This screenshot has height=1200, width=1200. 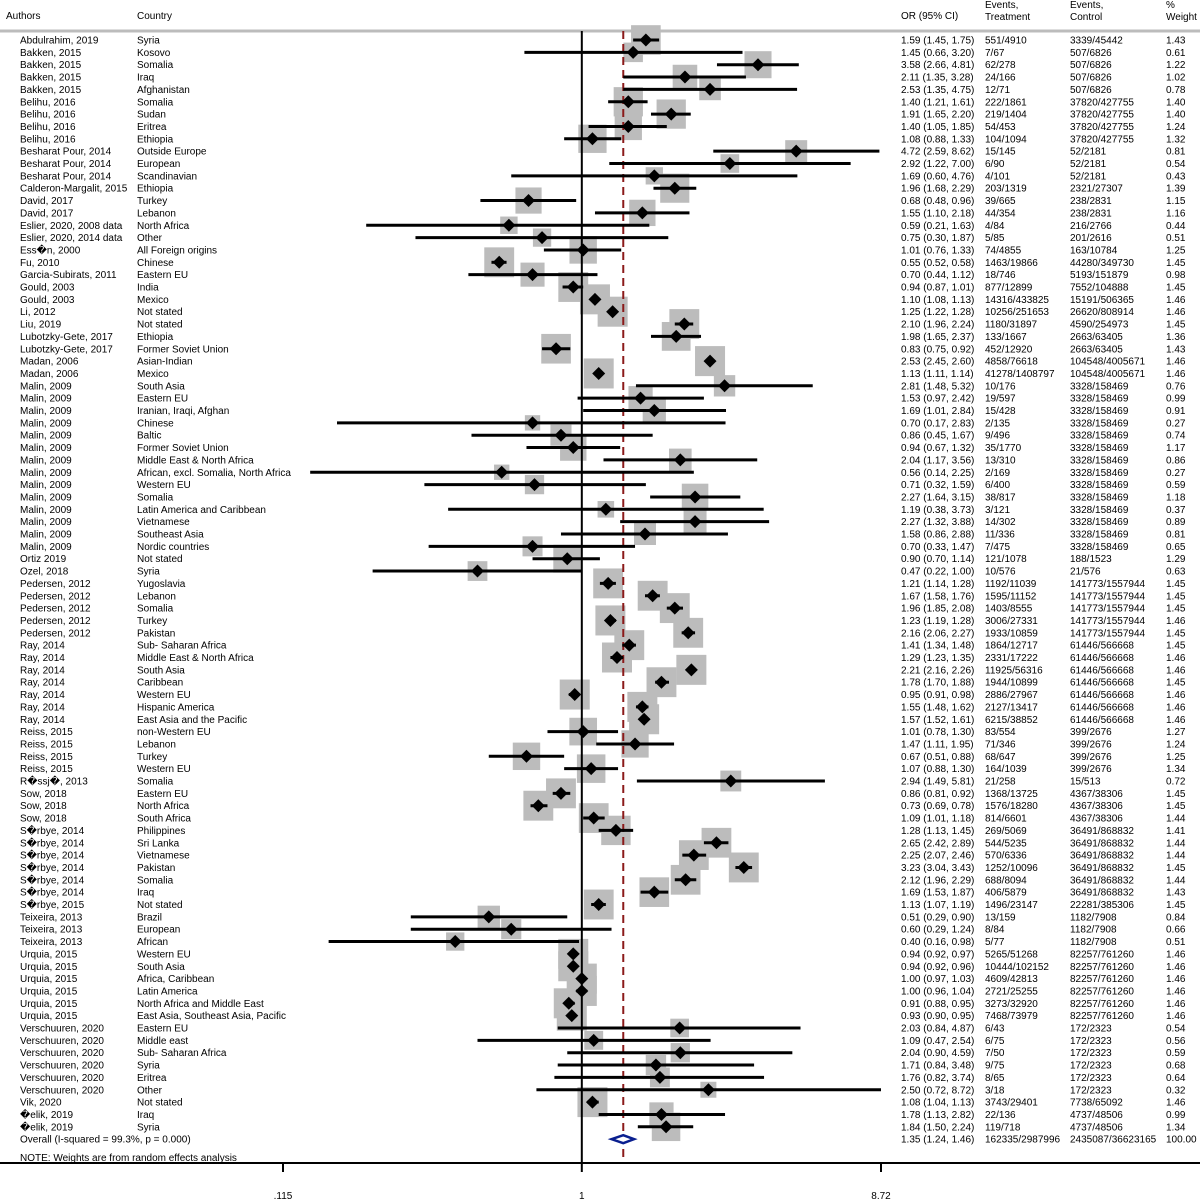 What do you see at coordinates (1000, 386) in the screenshot?
I see `study-events-treatment: 10/176` at bounding box center [1000, 386].